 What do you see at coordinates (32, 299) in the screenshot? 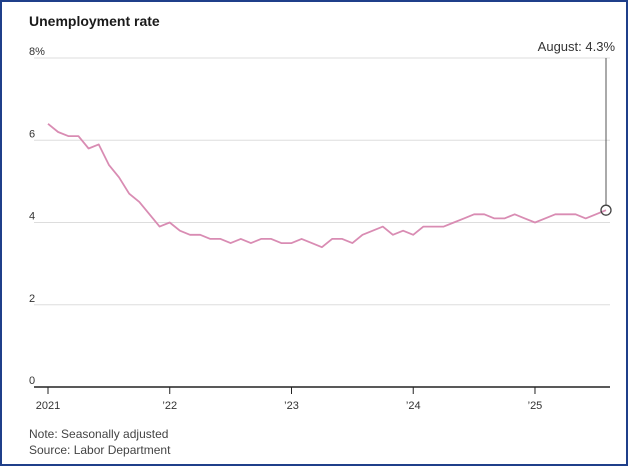
I see `y-tick-label: 2` at bounding box center [32, 299].